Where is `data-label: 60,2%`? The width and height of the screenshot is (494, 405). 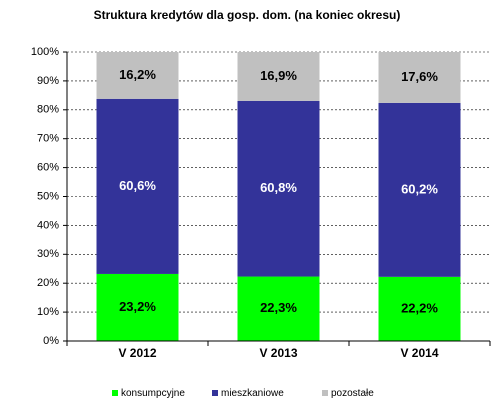 data-label: 60,2% is located at coordinates (419, 188).